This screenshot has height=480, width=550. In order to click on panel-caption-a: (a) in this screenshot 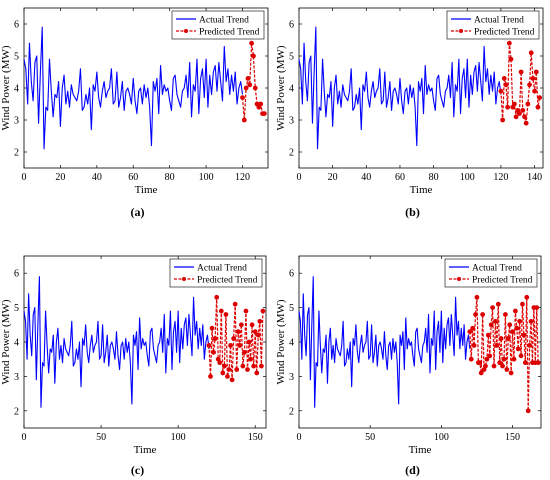, I will do `click(137, 212)`.